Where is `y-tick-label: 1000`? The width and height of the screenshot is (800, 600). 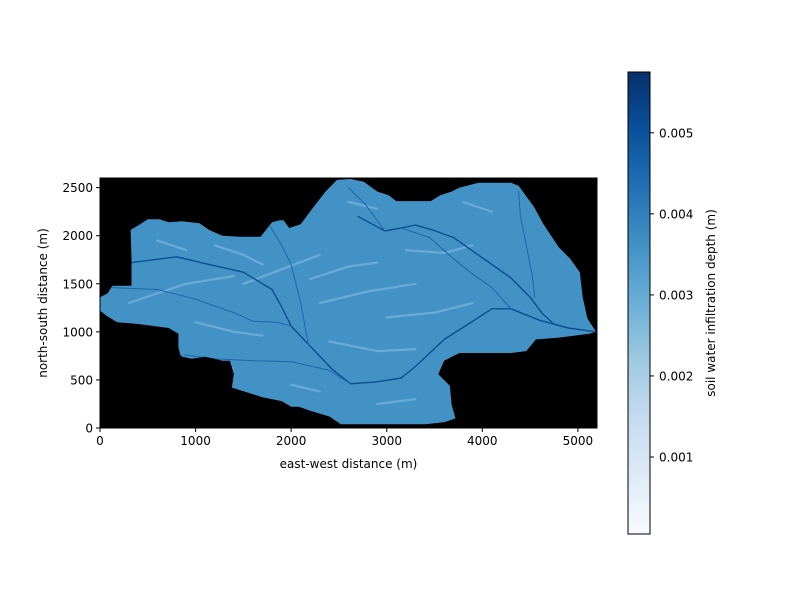 y-tick-label: 1000 is located at coordinates (77, 332).